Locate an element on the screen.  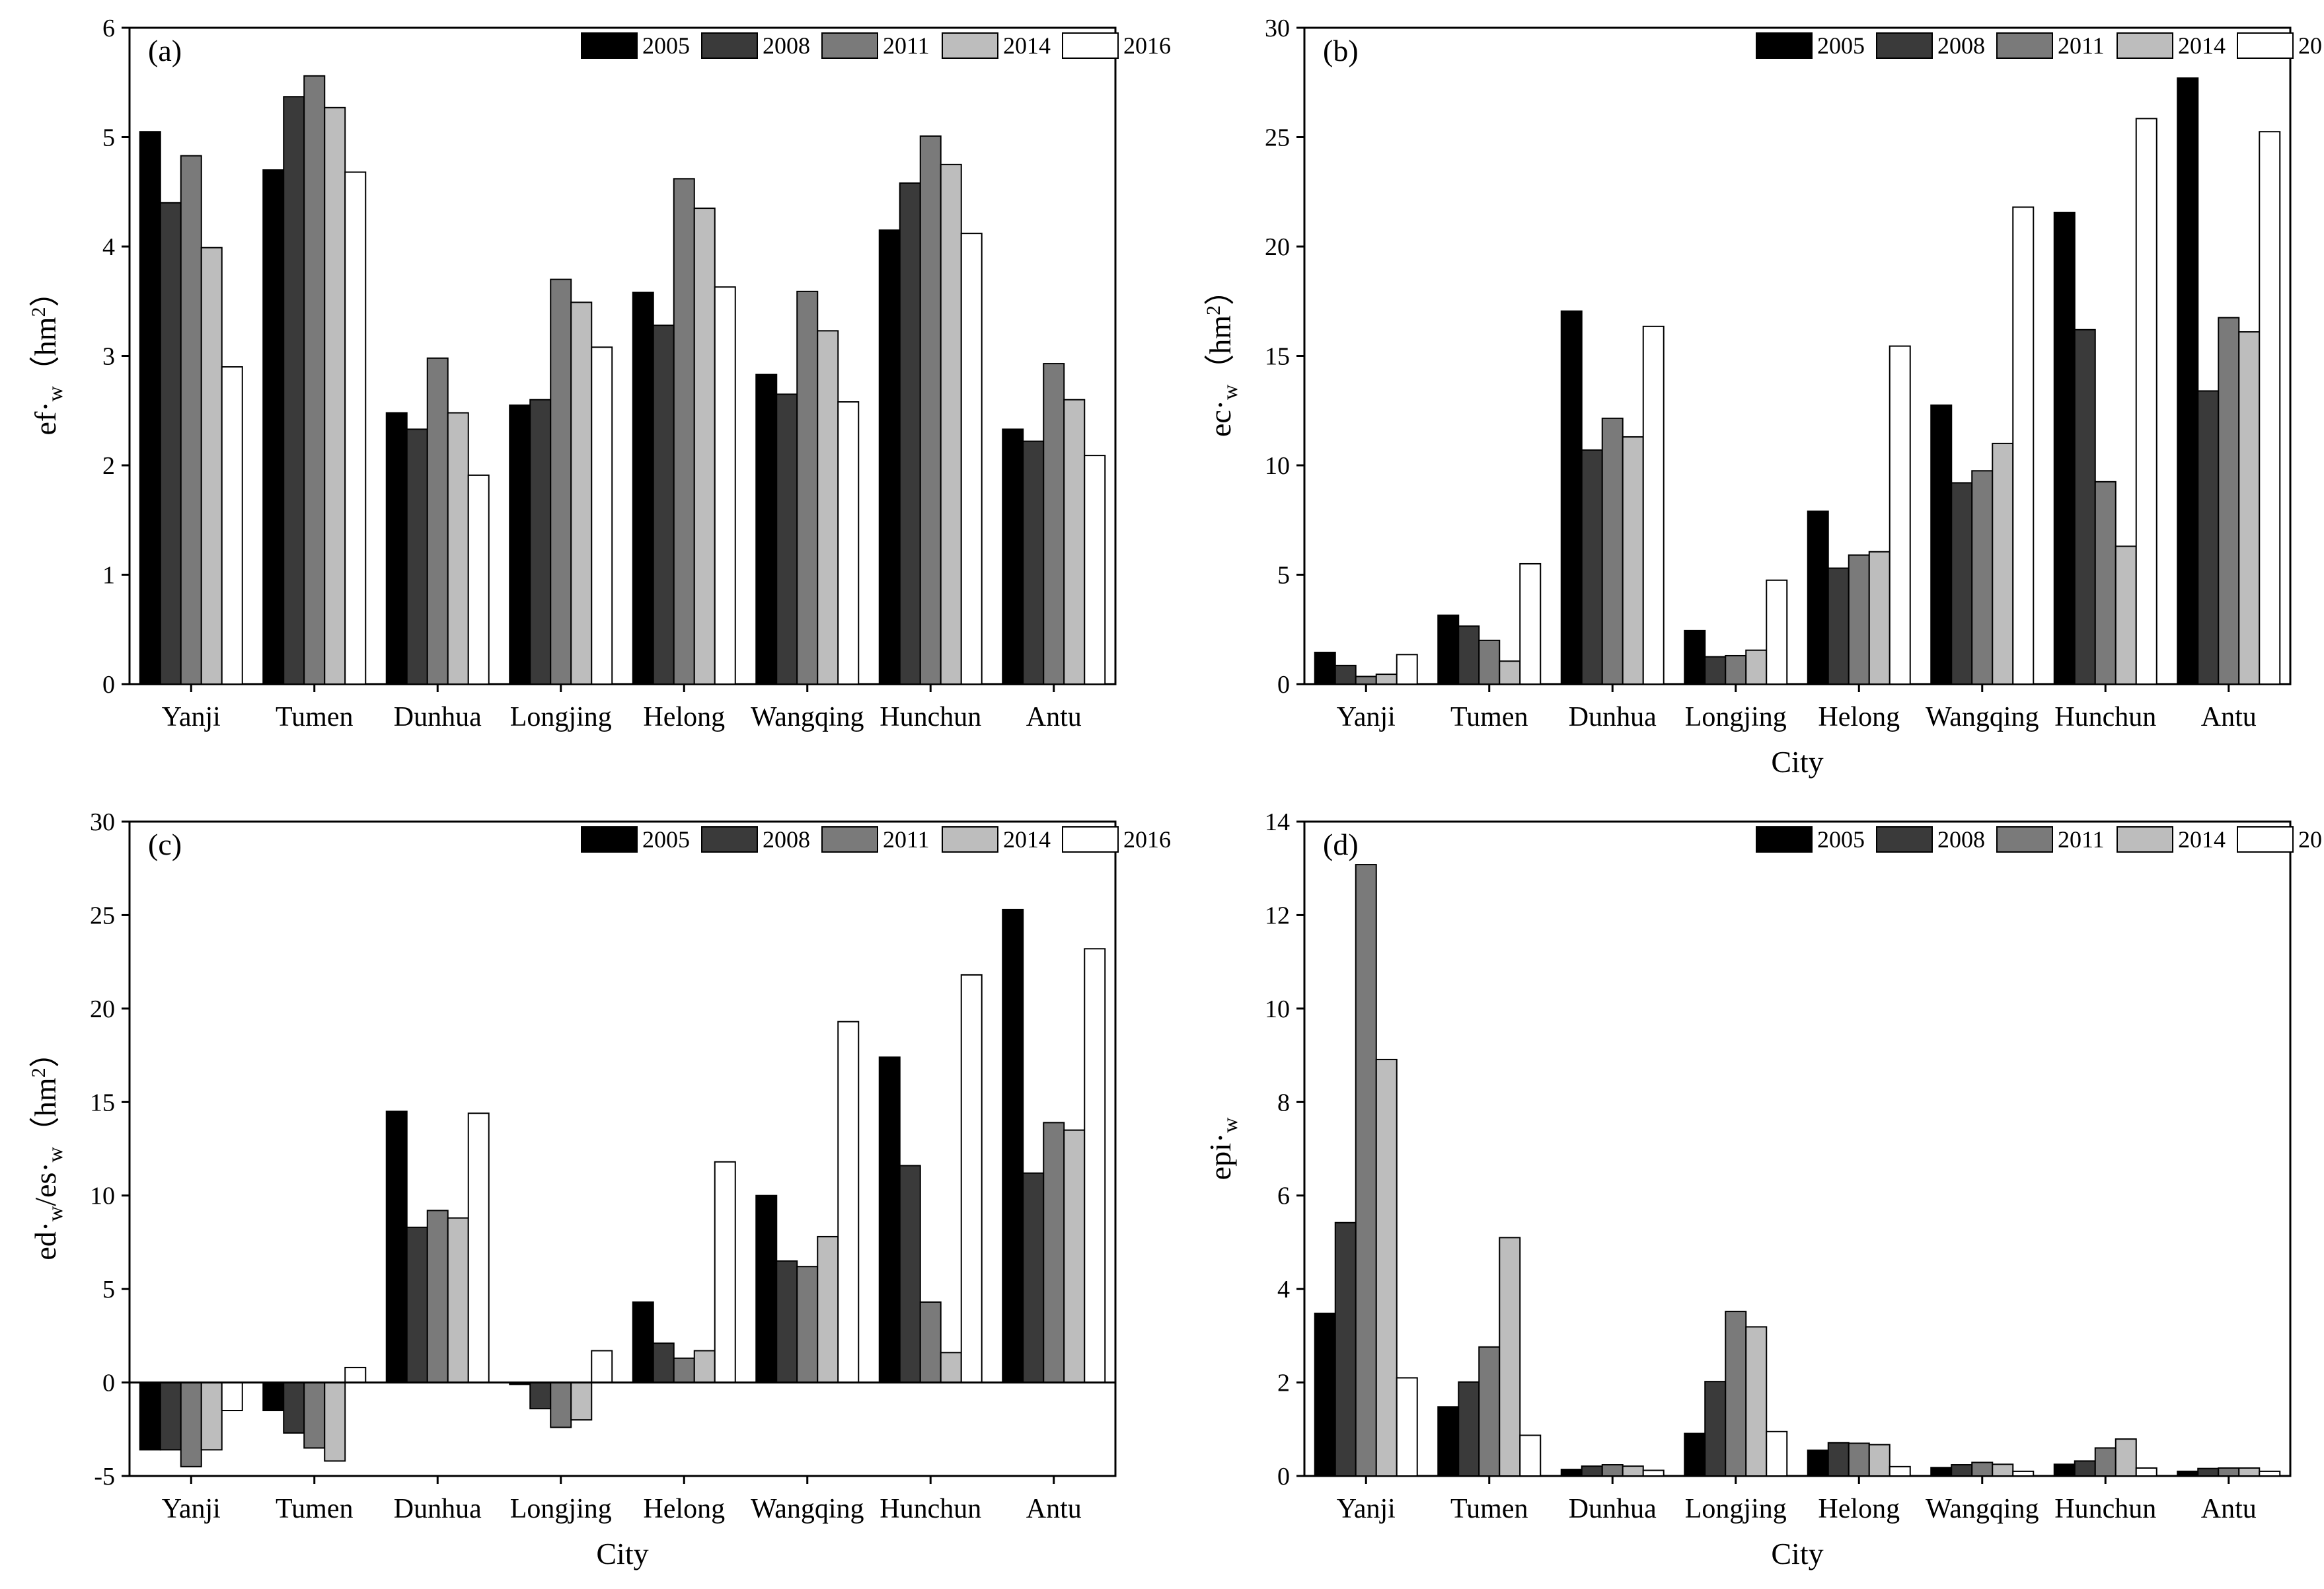
bar-2014-tumen is located at coordinates (335, 395).